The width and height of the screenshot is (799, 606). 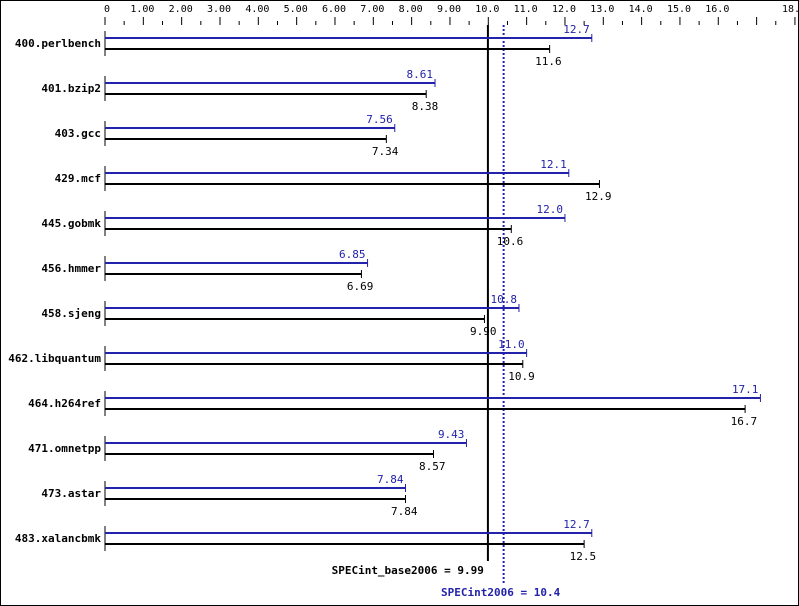 What do you see at coordinates (71, 493) in the screenshot?
I see `category-label: 473.astar` at bounding box center [71, 493].